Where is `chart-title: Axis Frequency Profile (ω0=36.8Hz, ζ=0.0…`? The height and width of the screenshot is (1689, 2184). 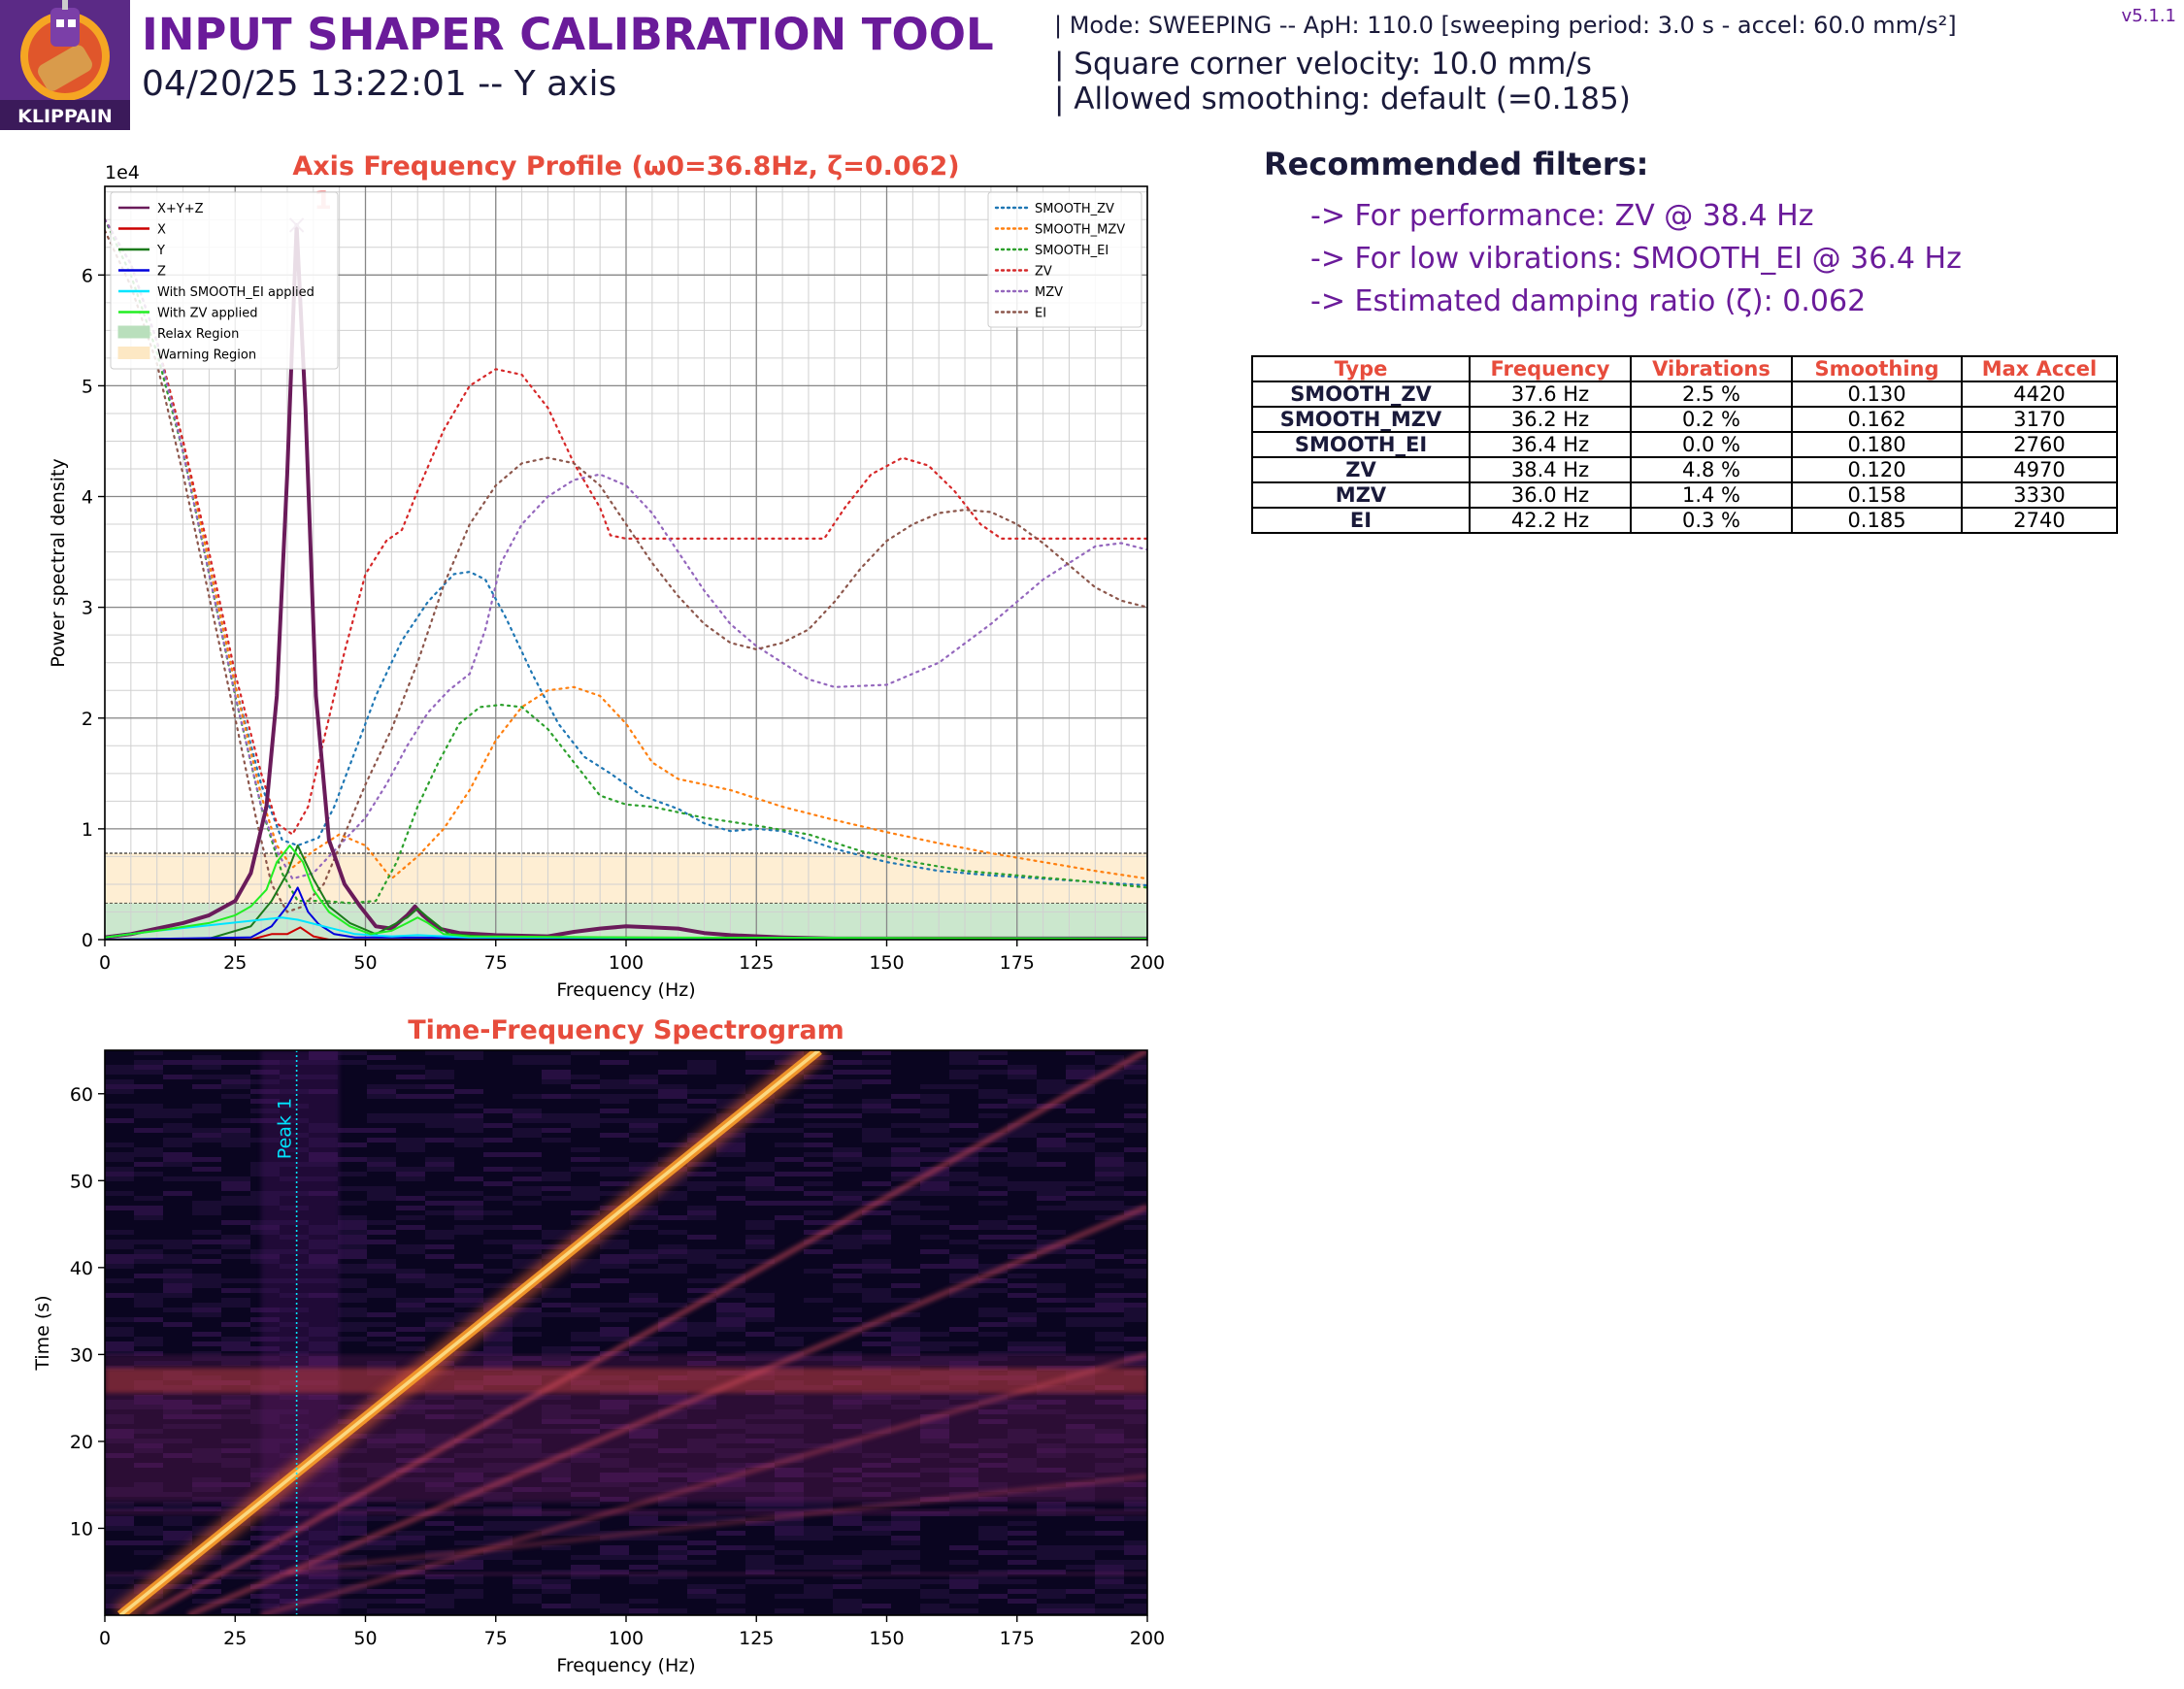 chart-title: Axis Frequency Profile (ω0=36.8Hz, ζ=0.0… is located at coordinates (625, 166).